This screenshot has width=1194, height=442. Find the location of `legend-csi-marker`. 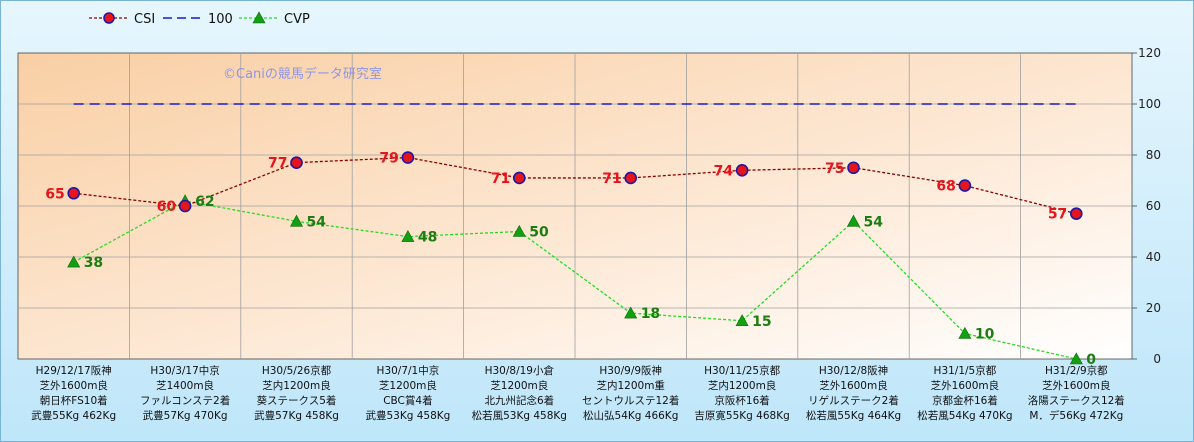

legend-csi-marker is located at coordinates (109, 18).